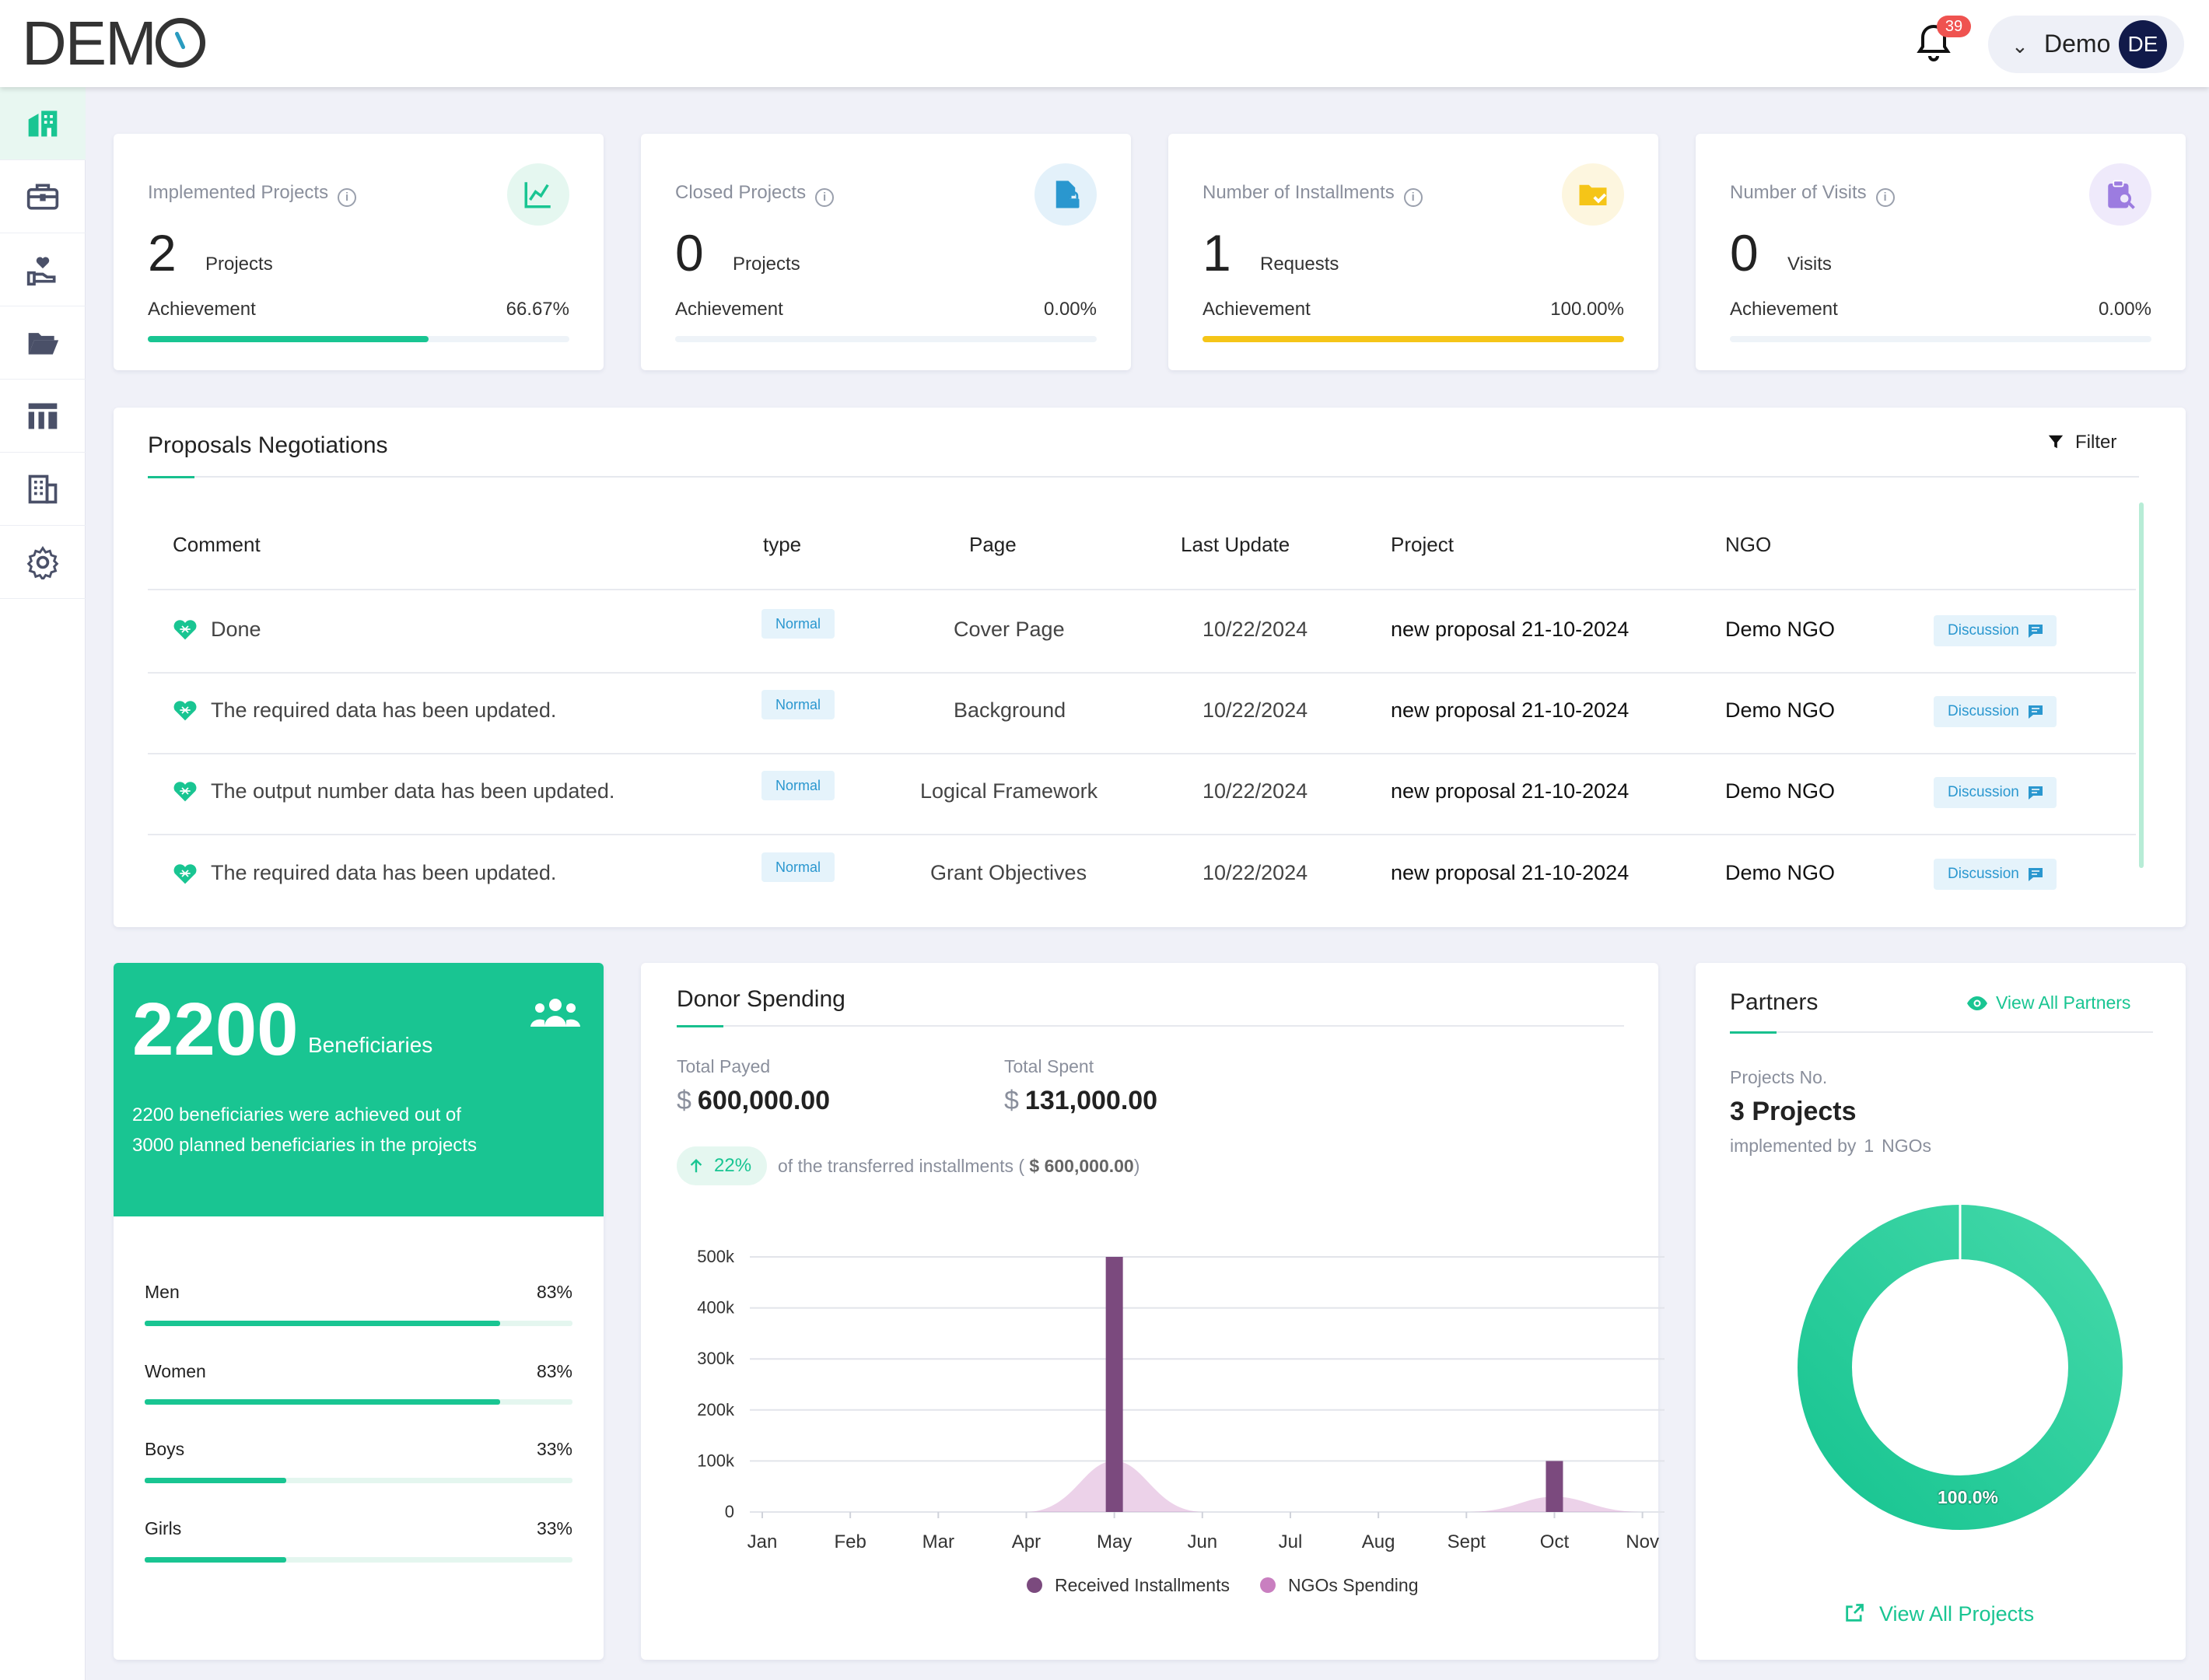 This screenshot has height=1680, width=2209. What do you see at coordinates (1035, 1585) in the screenshot?
I see `legend-swatch` at bounding box center [1035, 1585].